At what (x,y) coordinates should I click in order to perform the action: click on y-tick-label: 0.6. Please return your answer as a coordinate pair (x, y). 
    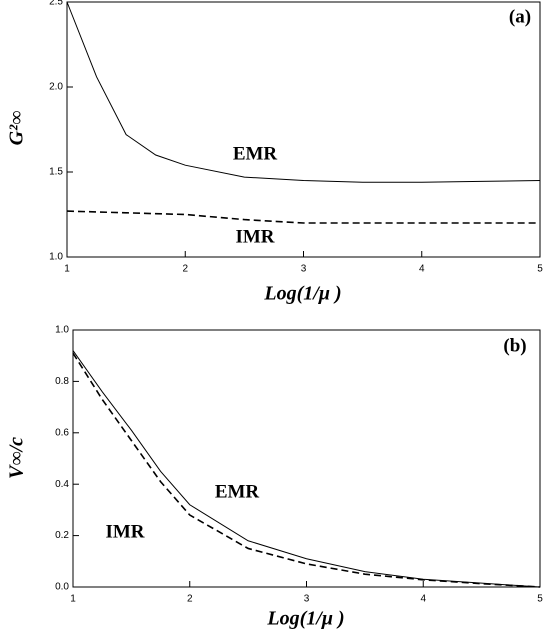
    Looking at the image, I should click on (62, 432).